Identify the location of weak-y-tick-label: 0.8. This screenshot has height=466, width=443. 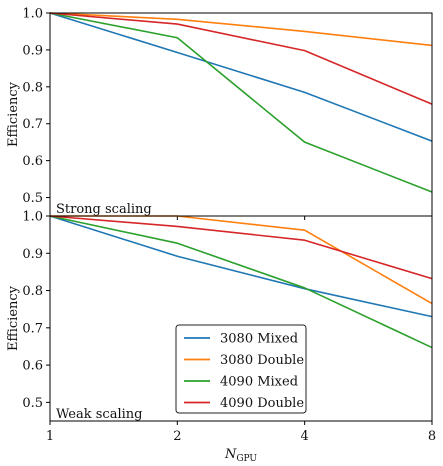
(32, 291).